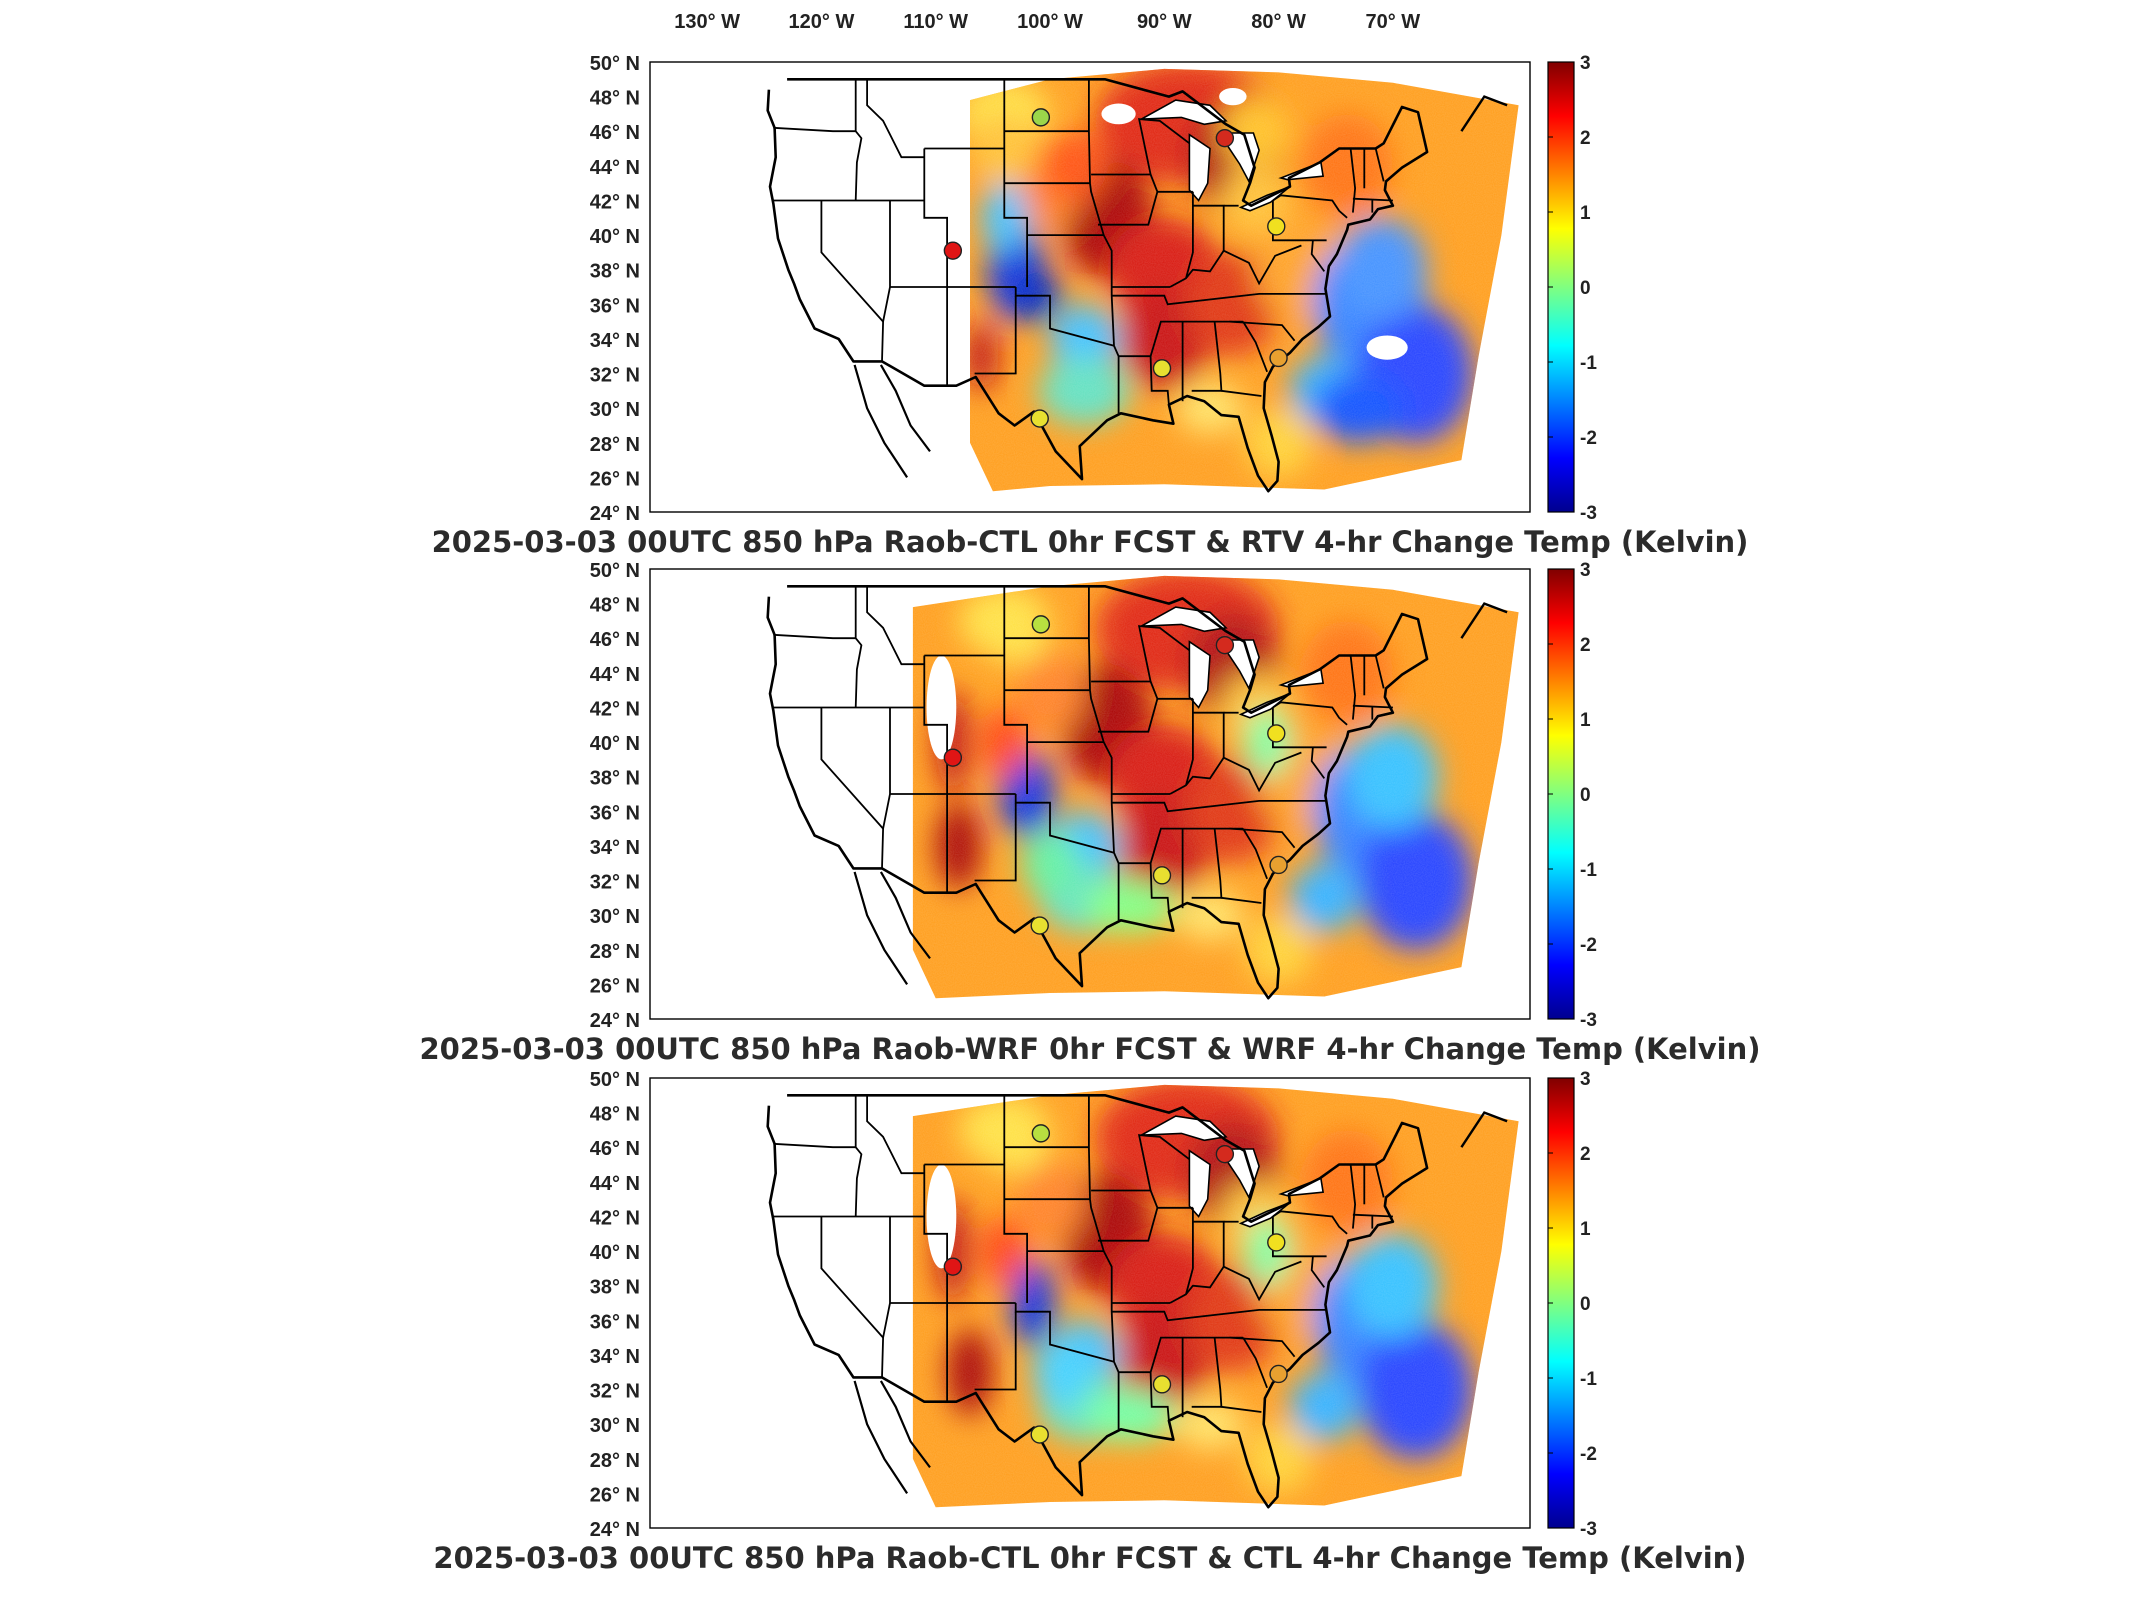 Image resolution: width=2133 pixels, height=1600 pixels. What do you see at coordinates (1588, 363) in the screenshot?
I see `colorbar-tick-label: -1` at bounding box center [1588, 363].